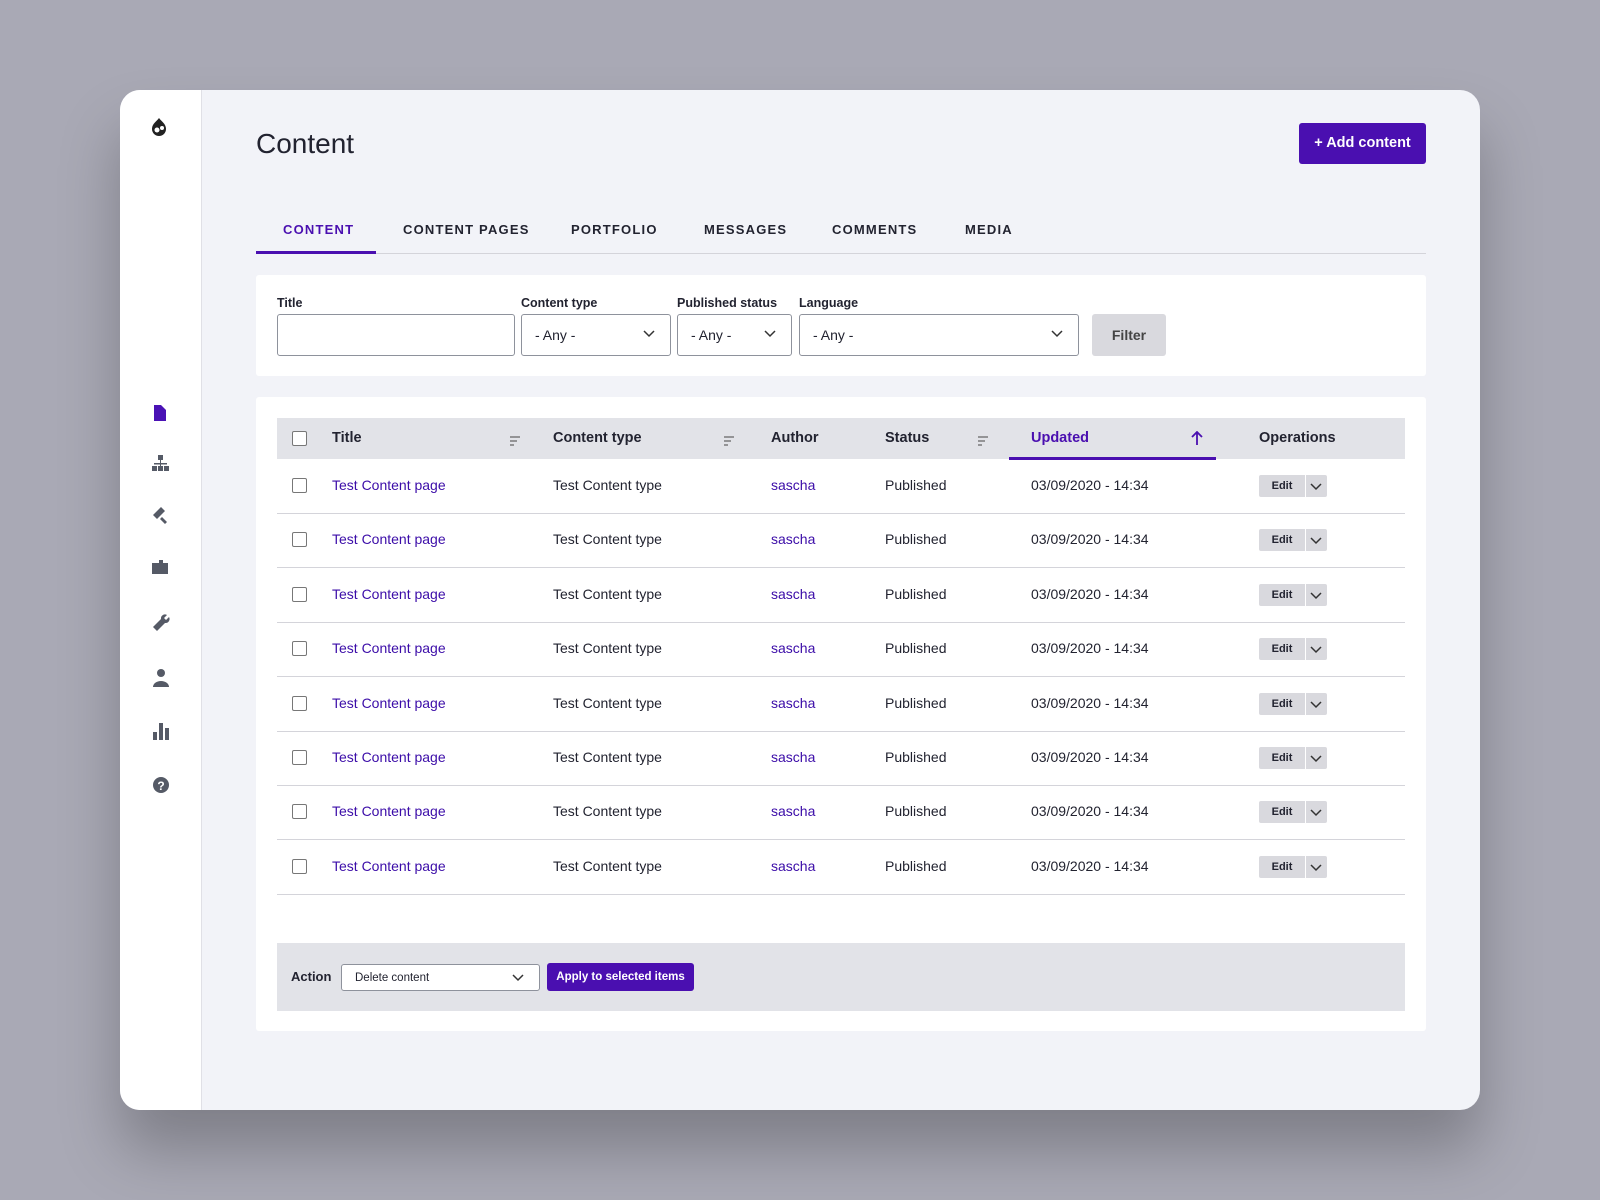  Describe the element at coordinates (597, 438) in the screenshot. I see `column-header: Content type` at that location.